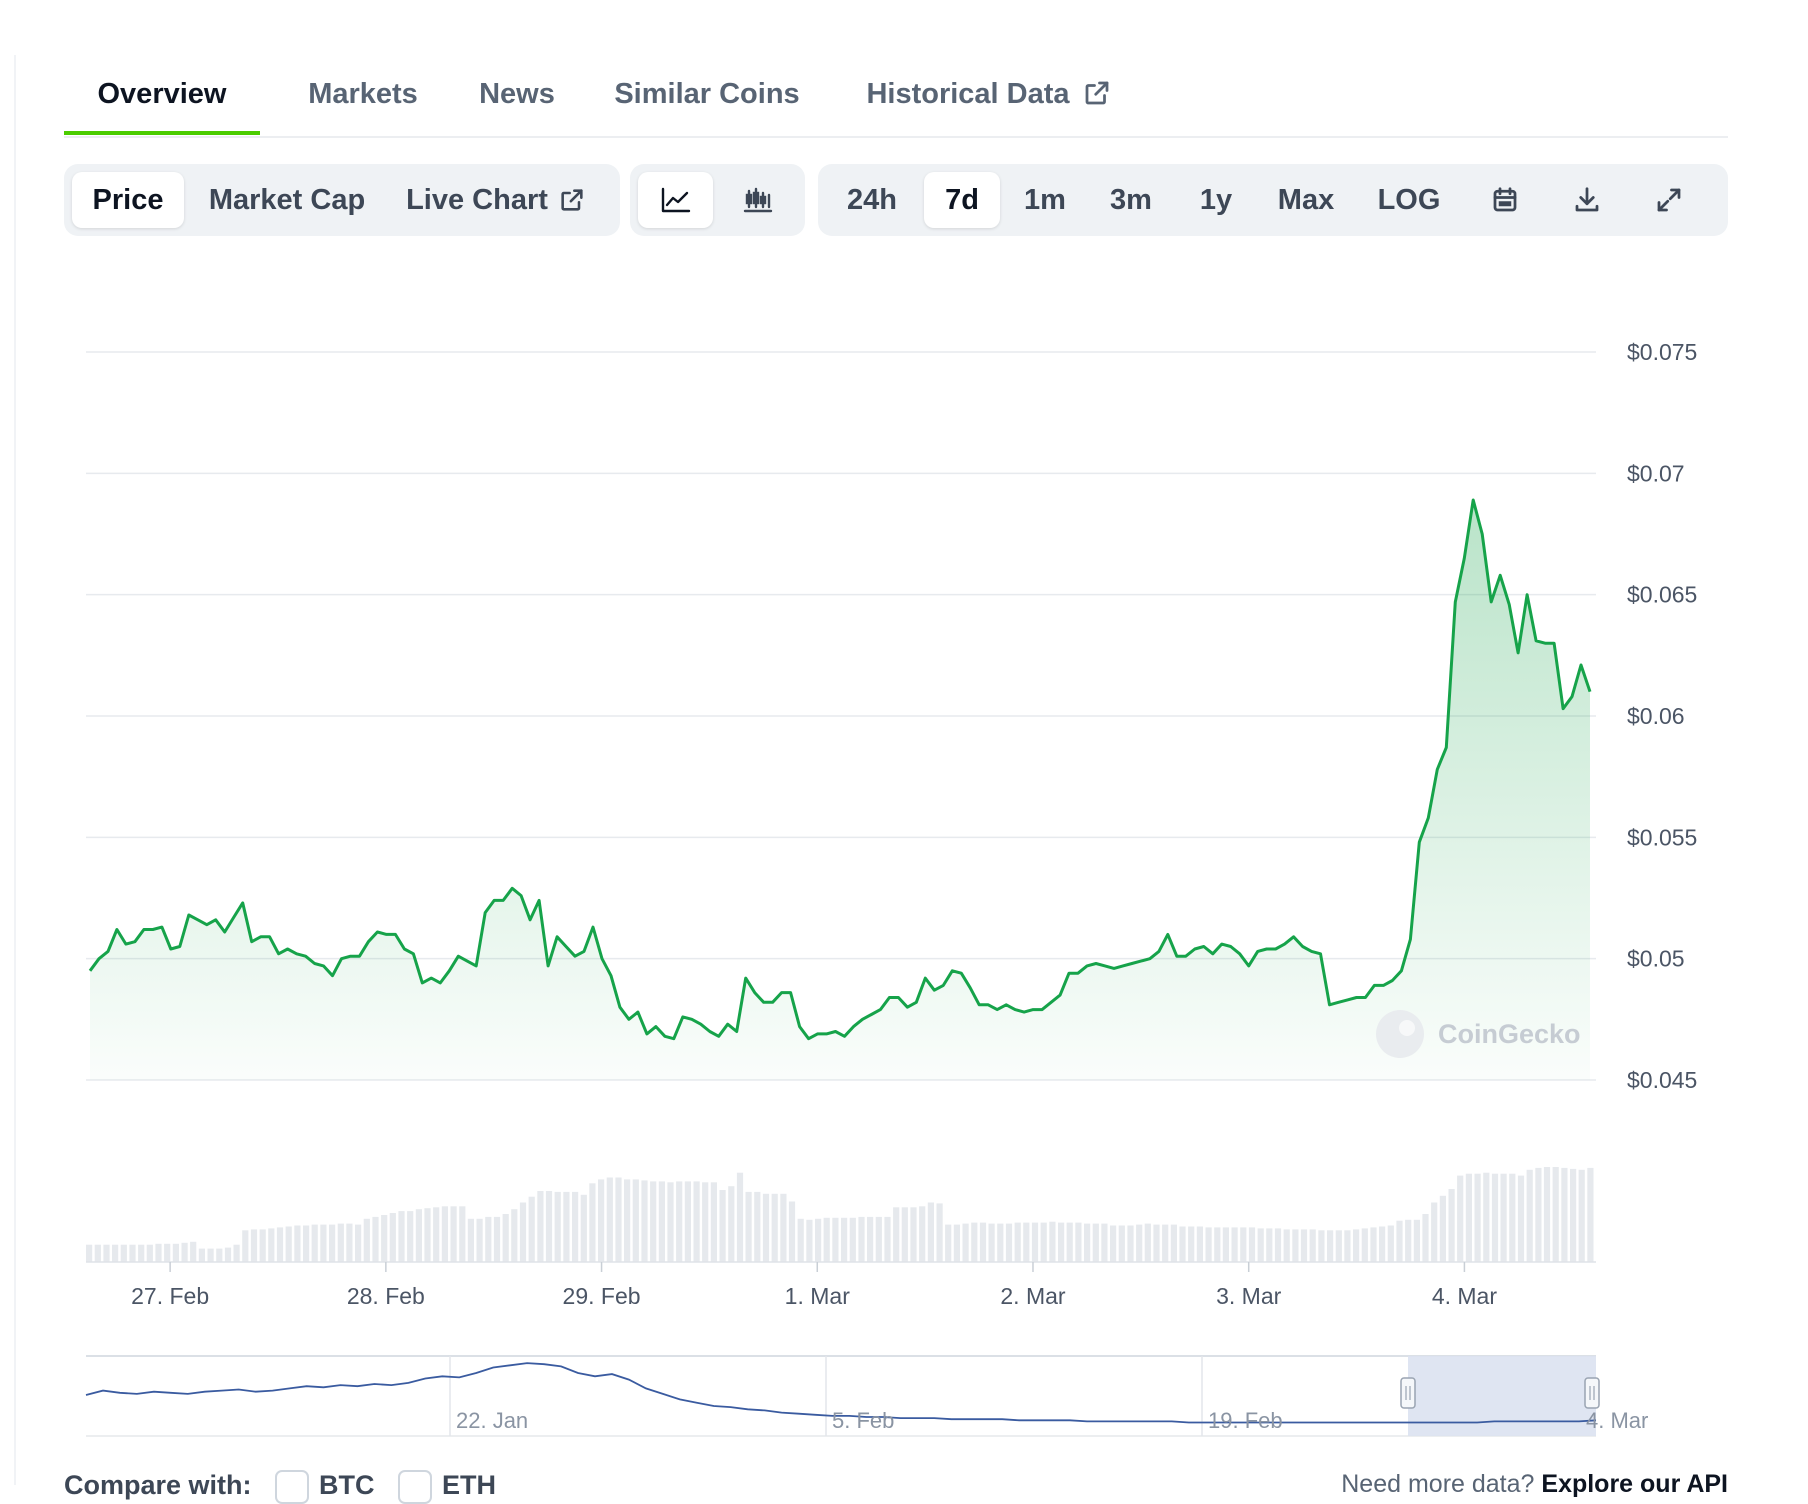 The width and height of the screenshot is (1808, 1504). What do you see at coordinates (1409, 200) in the screenshot?
I see `log-scale-toggle: LOG` at bounding box center [1409, 200].